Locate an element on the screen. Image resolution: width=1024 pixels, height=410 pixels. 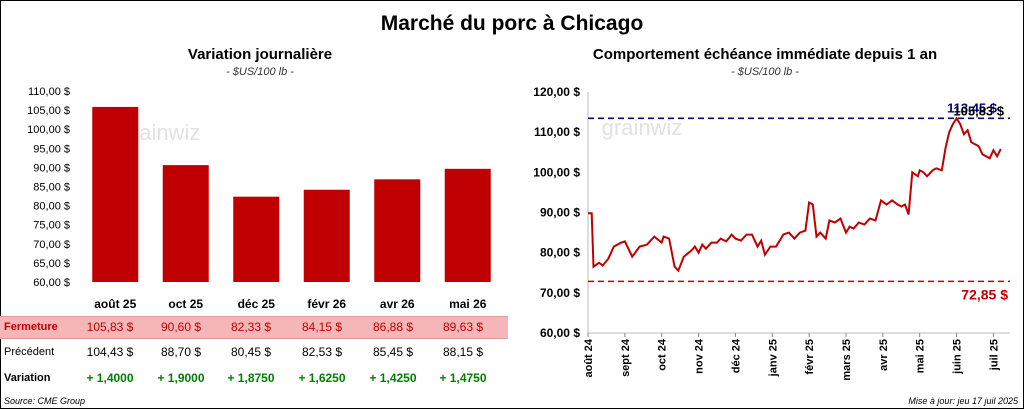
source-note: Source: CME Group is located at coordinates (45, 401).